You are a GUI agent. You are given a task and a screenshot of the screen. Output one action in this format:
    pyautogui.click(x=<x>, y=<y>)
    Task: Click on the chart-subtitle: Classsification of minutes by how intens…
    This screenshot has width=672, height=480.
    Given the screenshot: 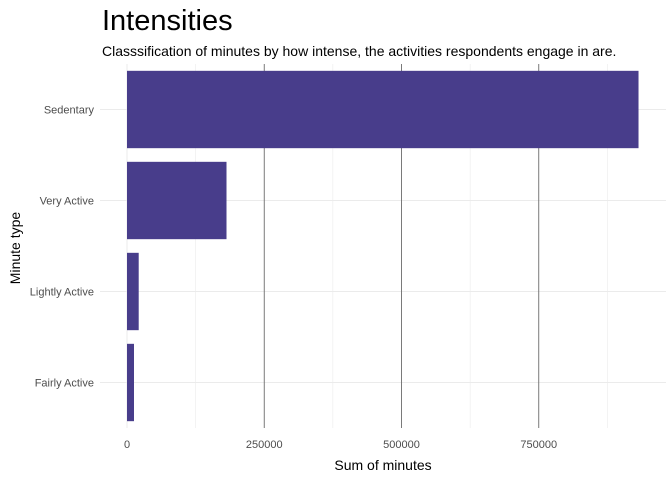 What is the action you would take?
    pyautogui.click(x=359, y=51)
    